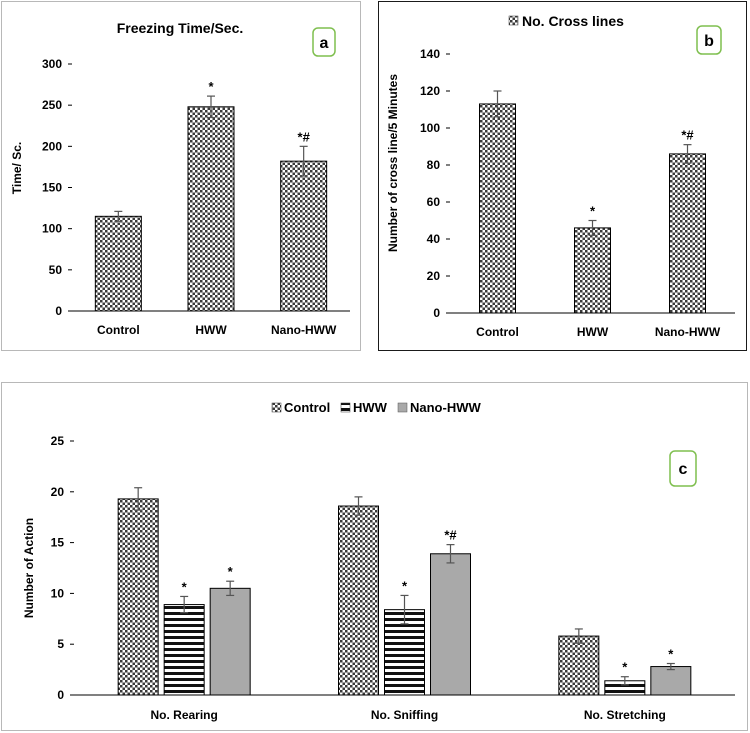 This screenshot has height=733, width=750. I want to click on y-tick-label: 15, so click(58, 543).